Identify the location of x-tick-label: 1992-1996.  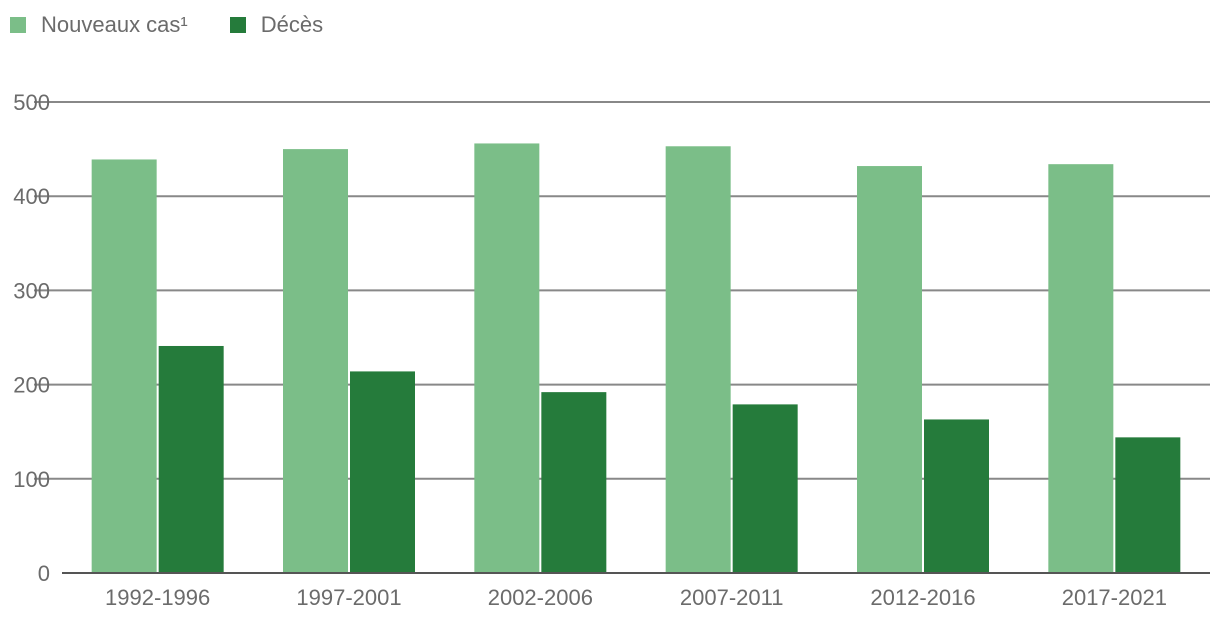
(157, 597).